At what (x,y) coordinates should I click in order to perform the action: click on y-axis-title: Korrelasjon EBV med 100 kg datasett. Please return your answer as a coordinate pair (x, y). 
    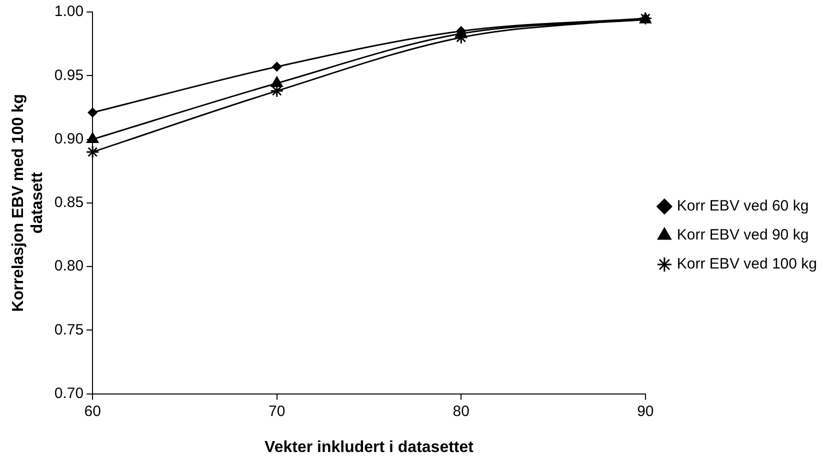
    Looking at the image, I should click on (28, 203).